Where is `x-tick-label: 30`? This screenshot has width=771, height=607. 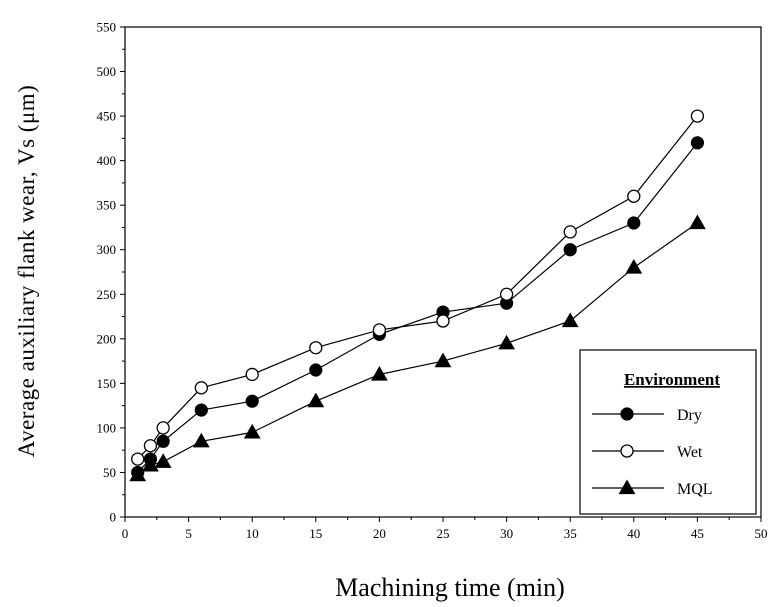 x-tick-label: 30 is located at coordinates (506, 533).